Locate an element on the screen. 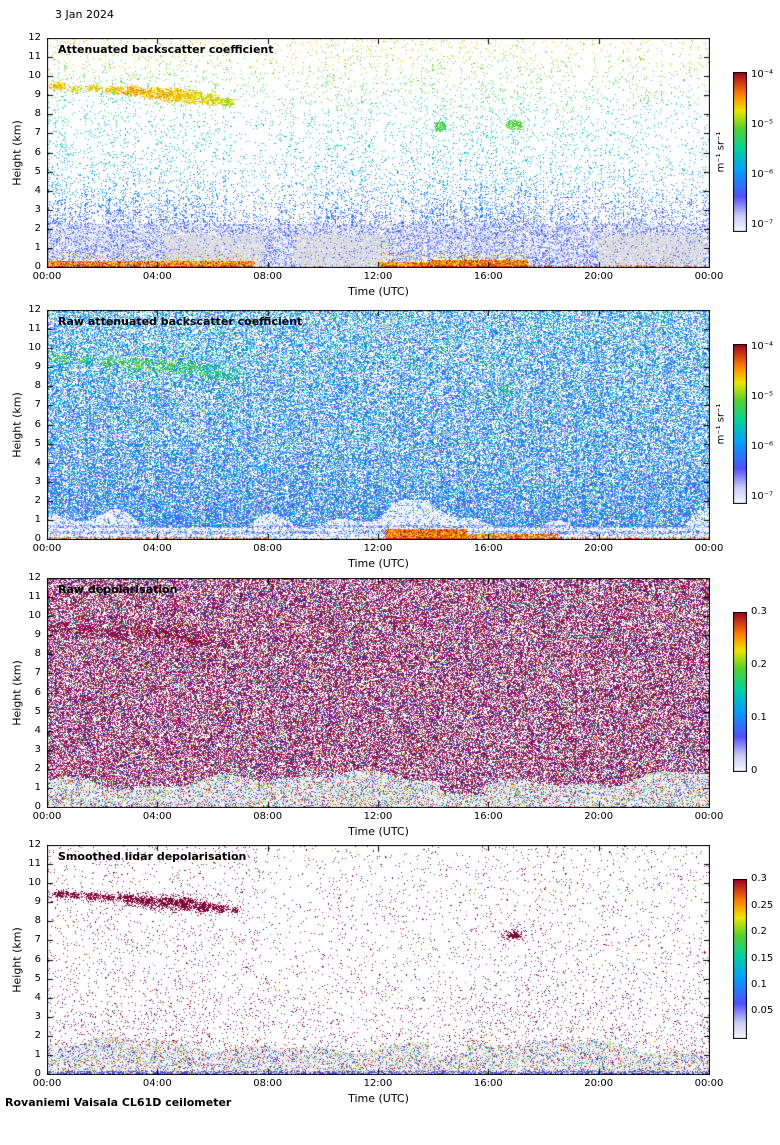 The image size is (780, 1145). colorbar-tick-label: 0 is located at coordinates (754, 770).